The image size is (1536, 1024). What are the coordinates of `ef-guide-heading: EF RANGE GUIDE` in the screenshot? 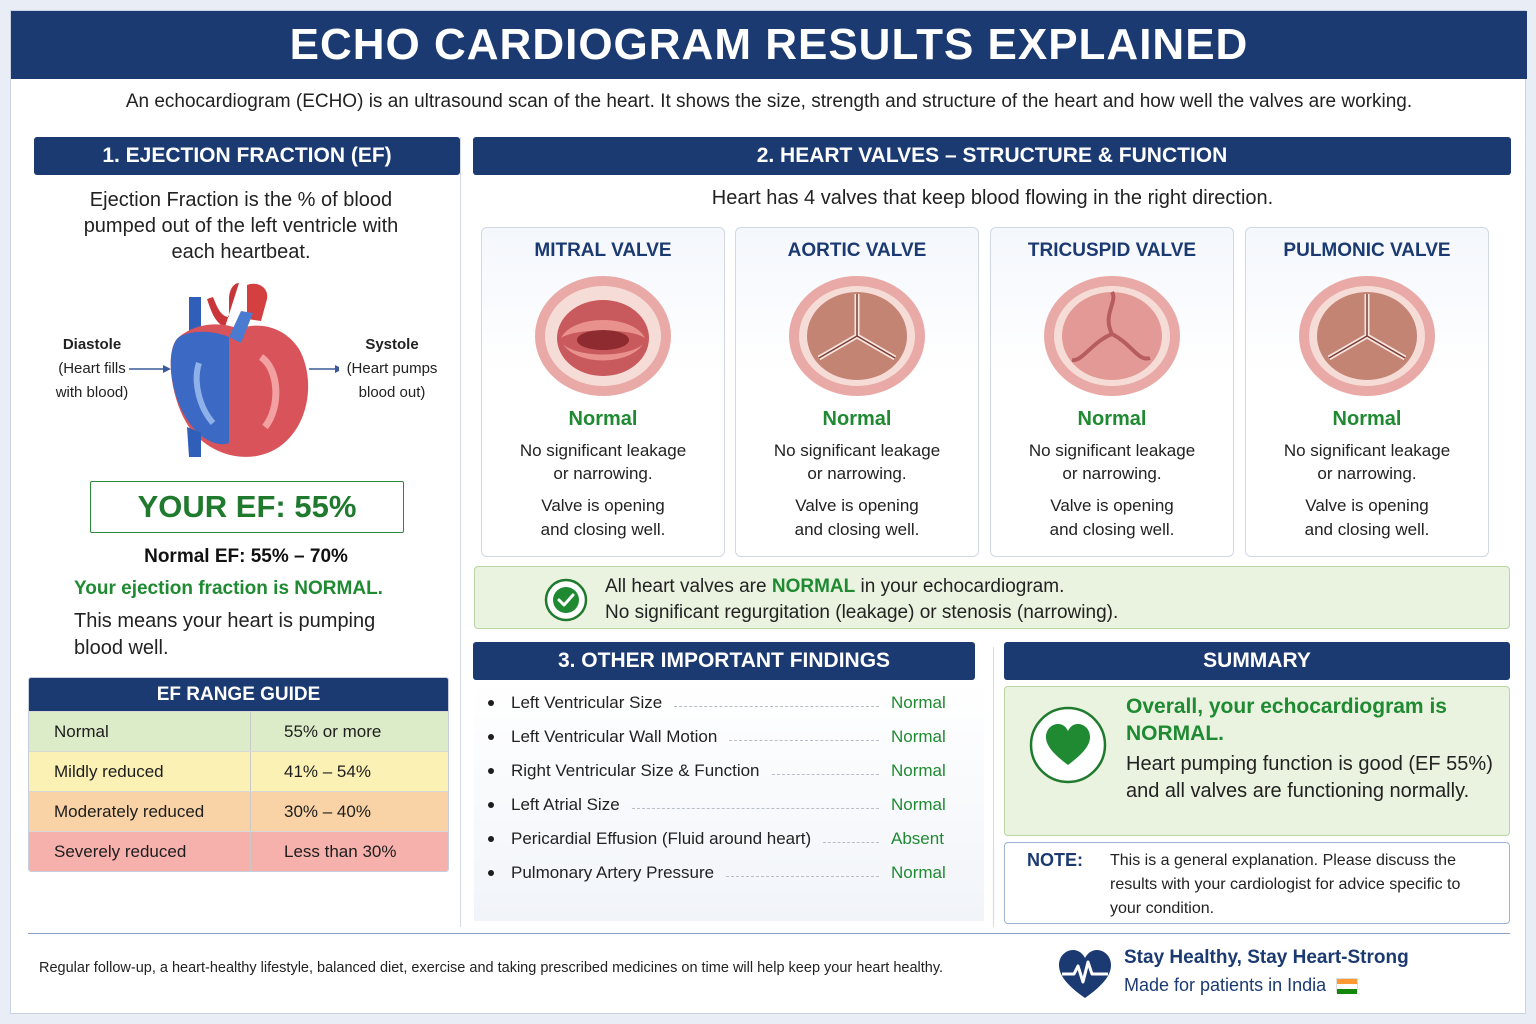 It's located at (238, 694).